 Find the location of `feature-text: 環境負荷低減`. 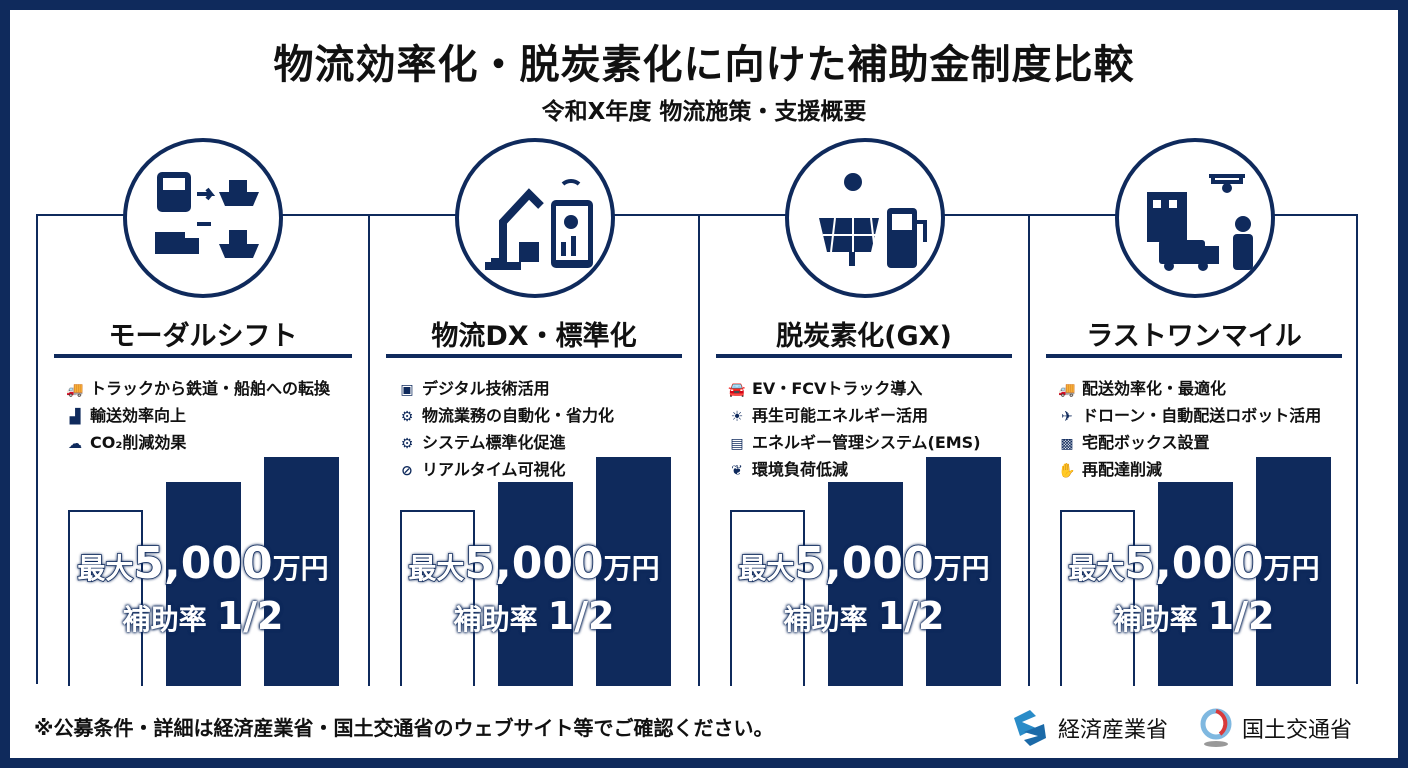

feature-text: 環境負荷低減 is located at coordinates (800, 469).